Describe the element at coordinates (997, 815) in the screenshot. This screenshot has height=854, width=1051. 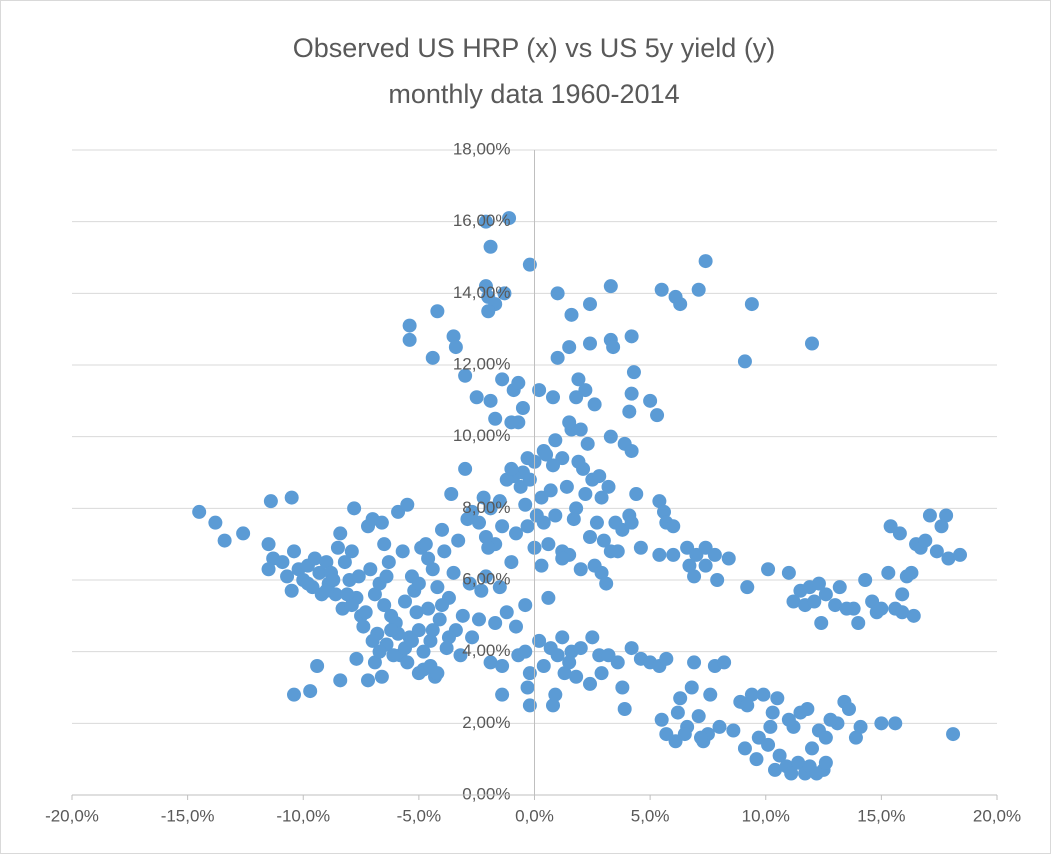
I see `x-tick-label: 20,0%` at that location.